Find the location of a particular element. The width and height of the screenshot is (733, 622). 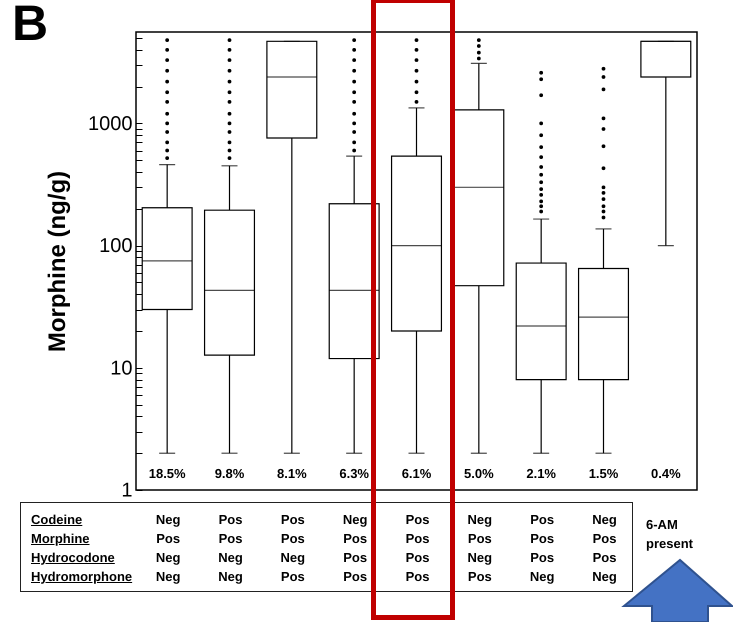

y-tick-label: 1000 is located at coordinates (110, 123).